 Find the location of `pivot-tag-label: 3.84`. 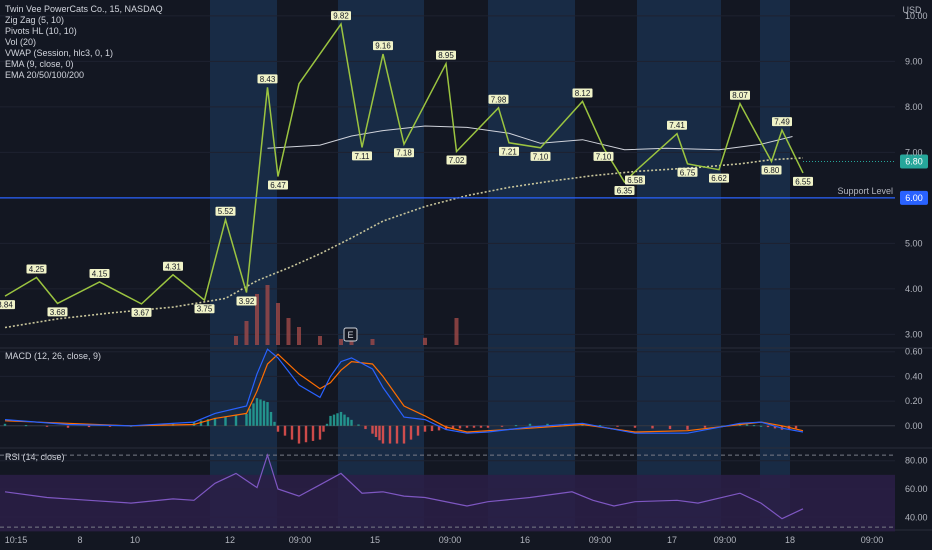

pivot-tag-label: 3.84 is located at coordinates (6, 305).